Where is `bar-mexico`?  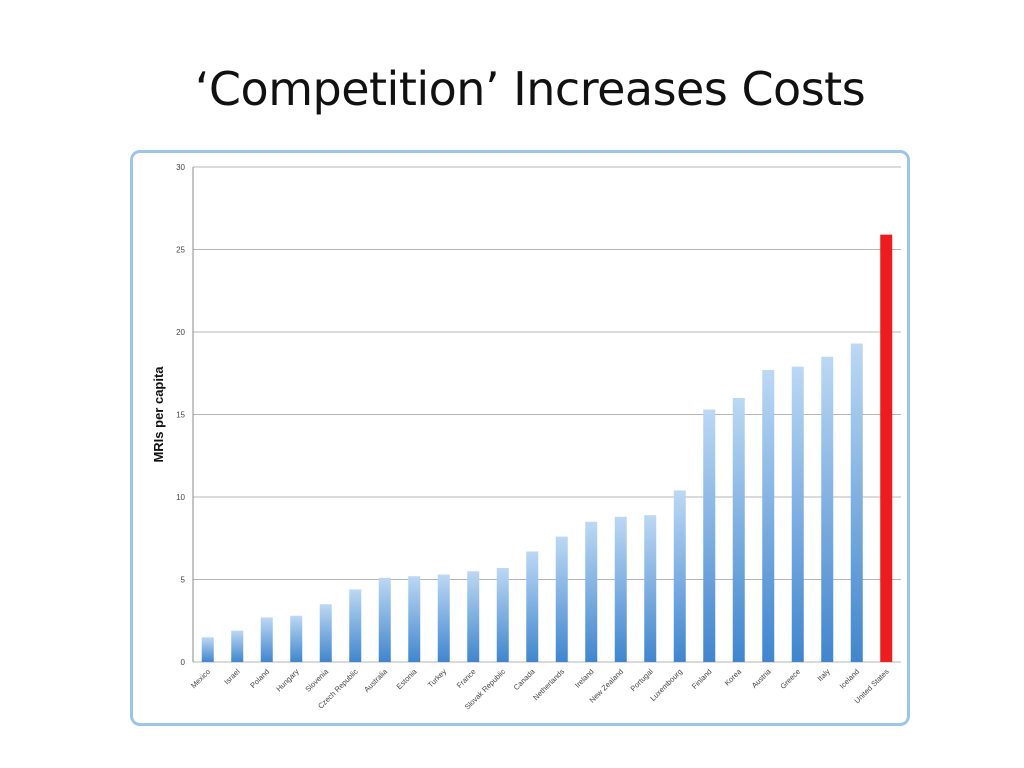
bar-mexico is located at coordinates (207, 649).